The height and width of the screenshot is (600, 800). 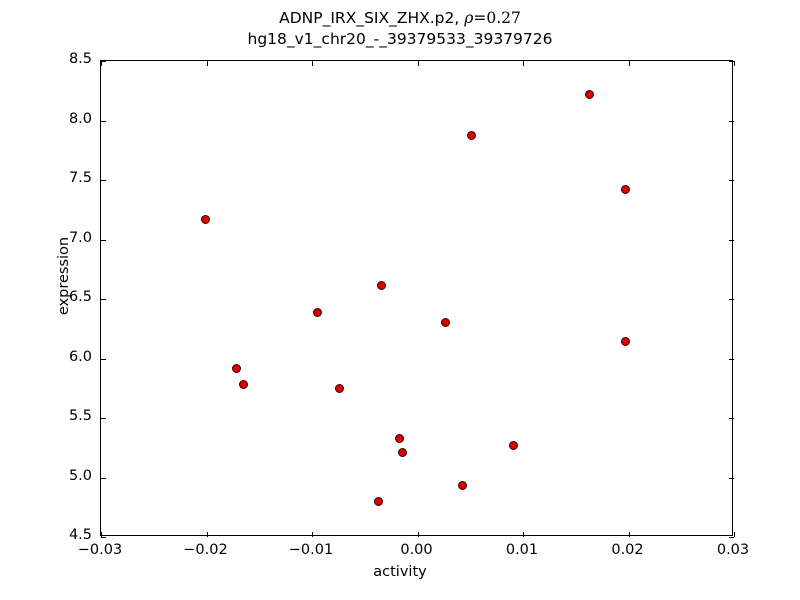 I want to click on x-tick-label: −0.02, so click(x=205, y=550).